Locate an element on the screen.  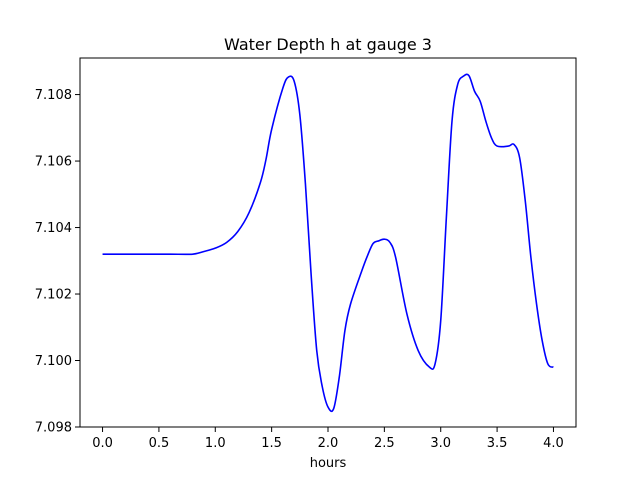
x-axis: 0.0 0.5 1.0 1.5 2.0 2.5 3.0 3.5 4.0 is located at coordinates (328, 439).